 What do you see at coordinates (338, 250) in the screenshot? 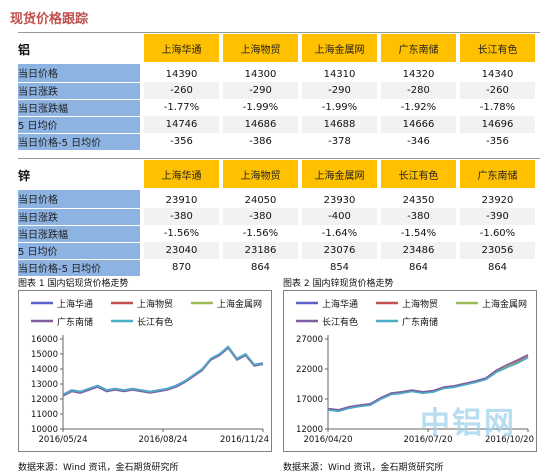
I see `table-cell: 23076` at bounding box center [338, 250].